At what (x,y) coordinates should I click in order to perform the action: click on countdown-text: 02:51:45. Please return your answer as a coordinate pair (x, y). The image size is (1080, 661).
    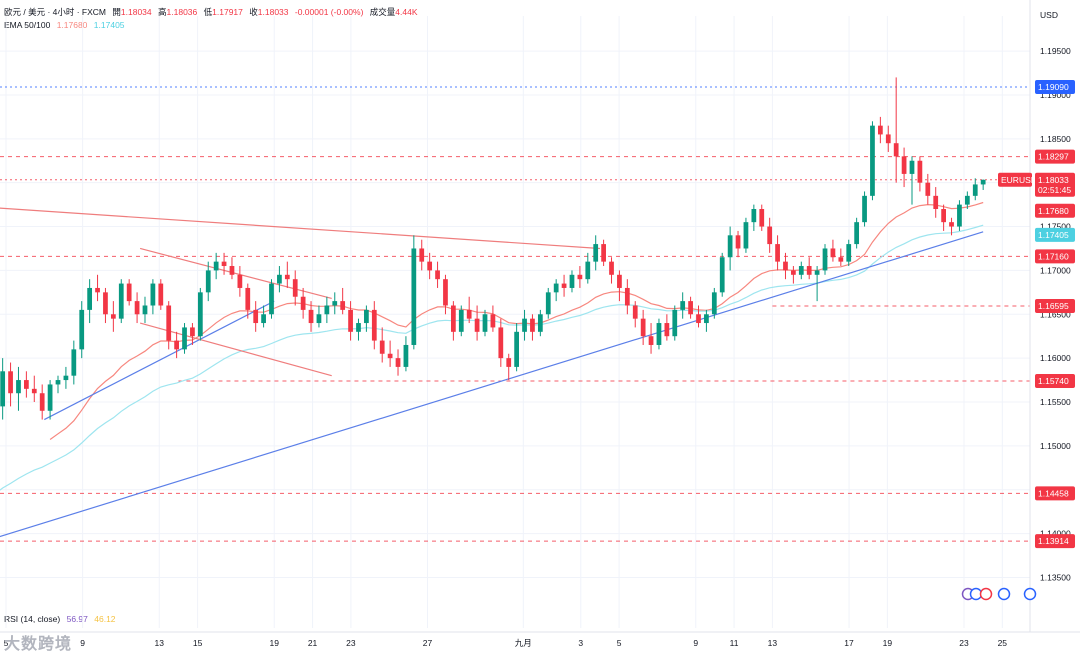
    Looking at the image, I should click on (1054, 190).